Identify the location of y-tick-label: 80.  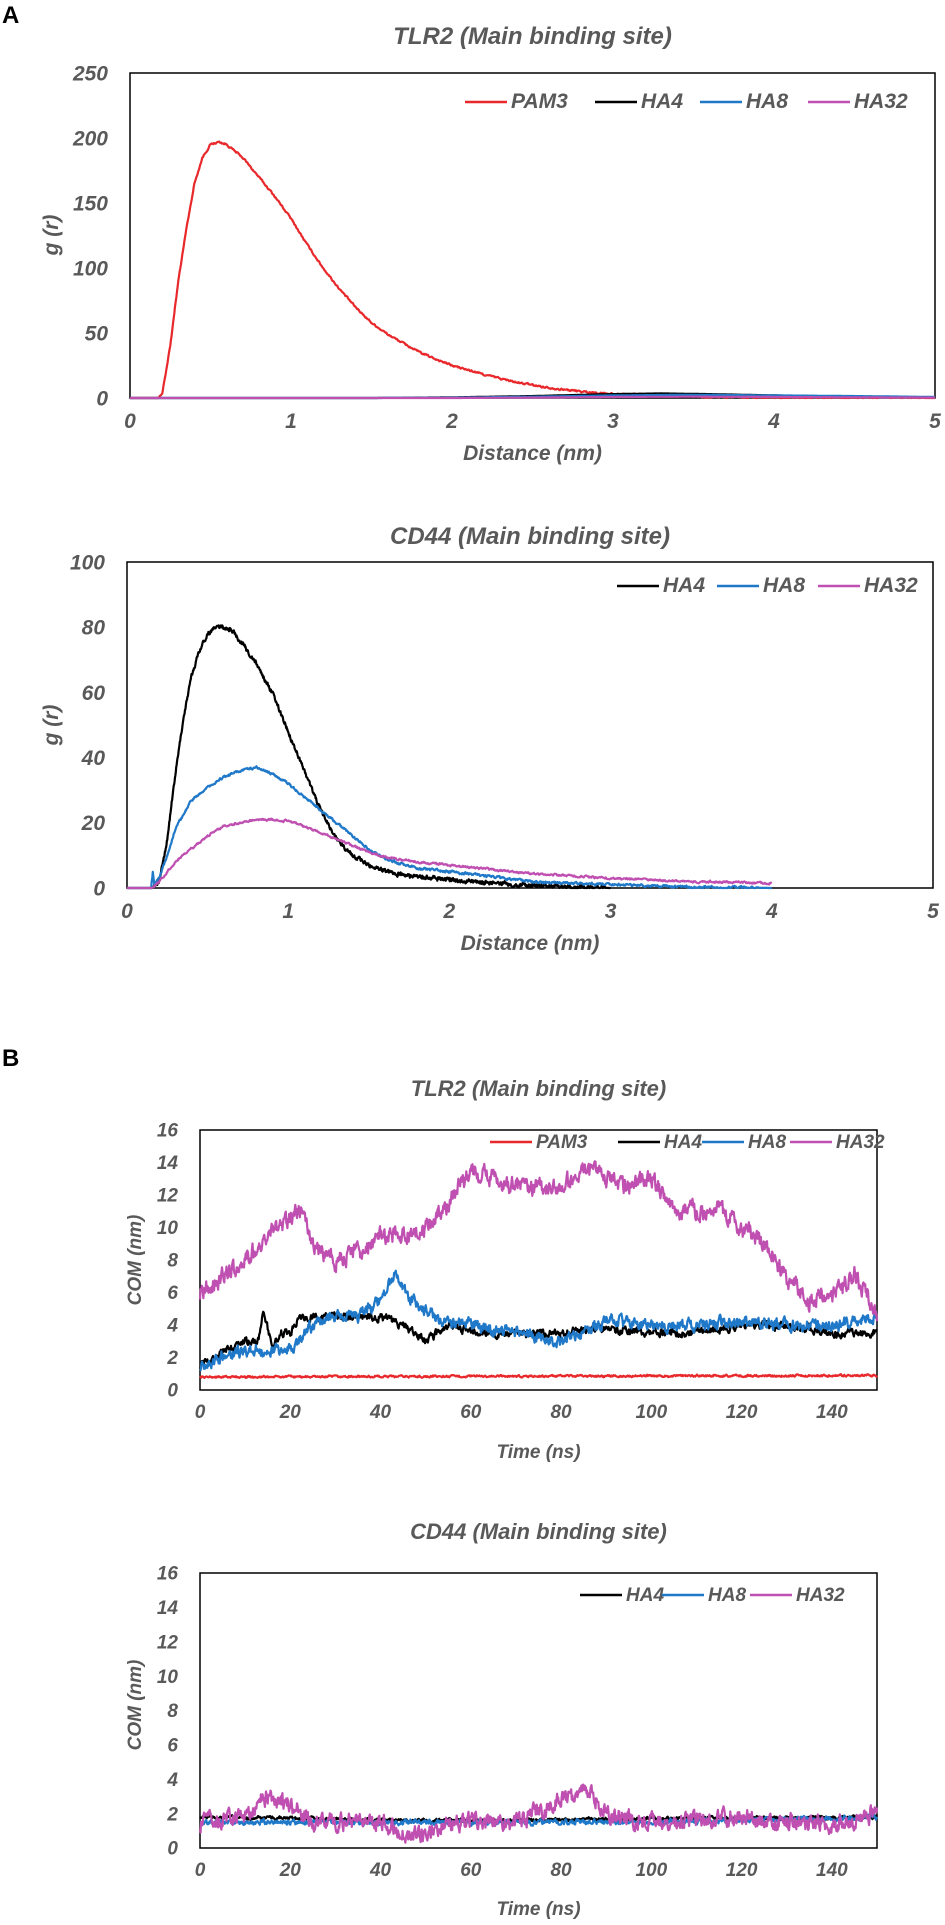
(94, 628).